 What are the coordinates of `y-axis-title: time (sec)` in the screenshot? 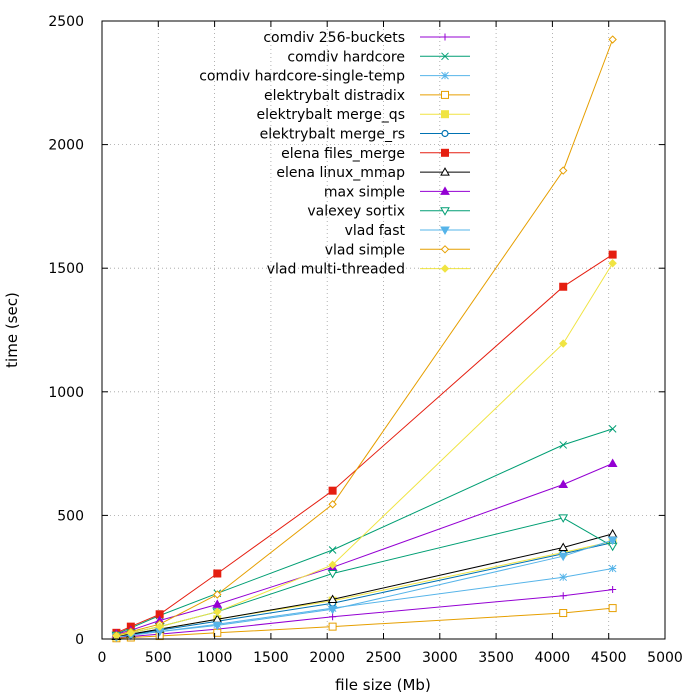 It's located at (12, 330).